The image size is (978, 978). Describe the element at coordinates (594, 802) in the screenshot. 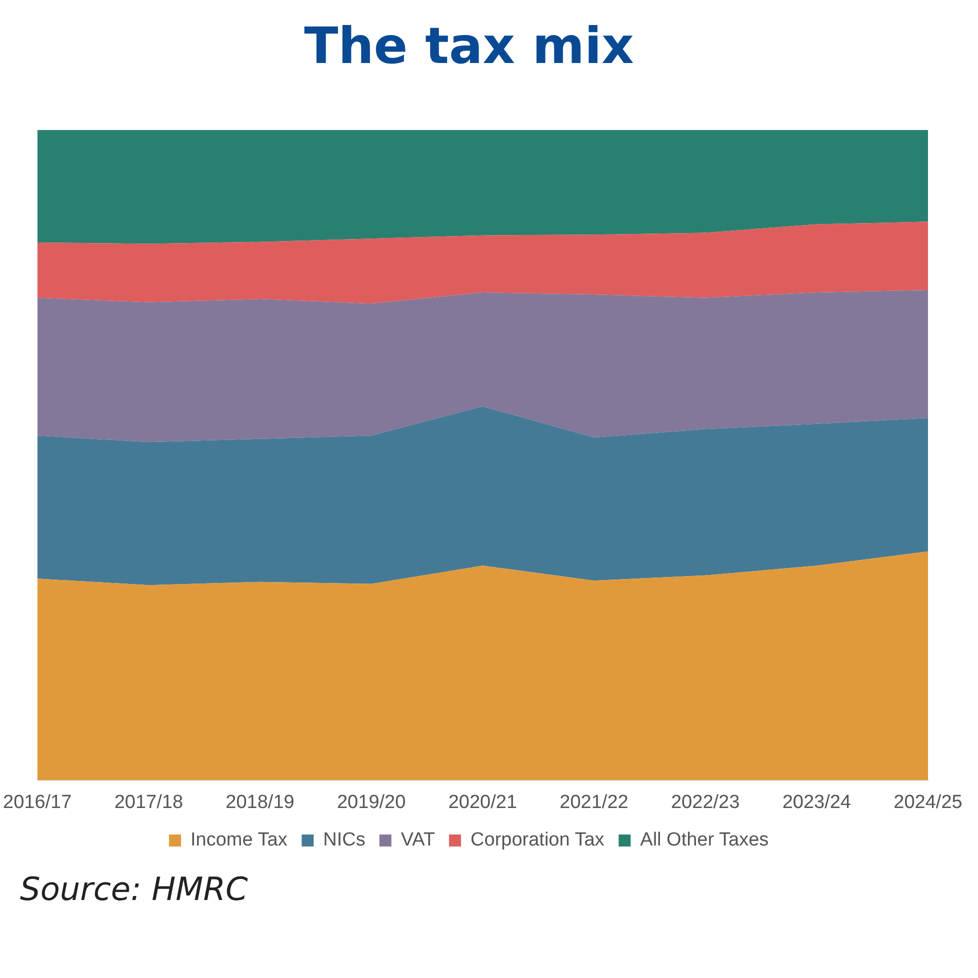

I see `x-tick-label: 2021/22` at that location.